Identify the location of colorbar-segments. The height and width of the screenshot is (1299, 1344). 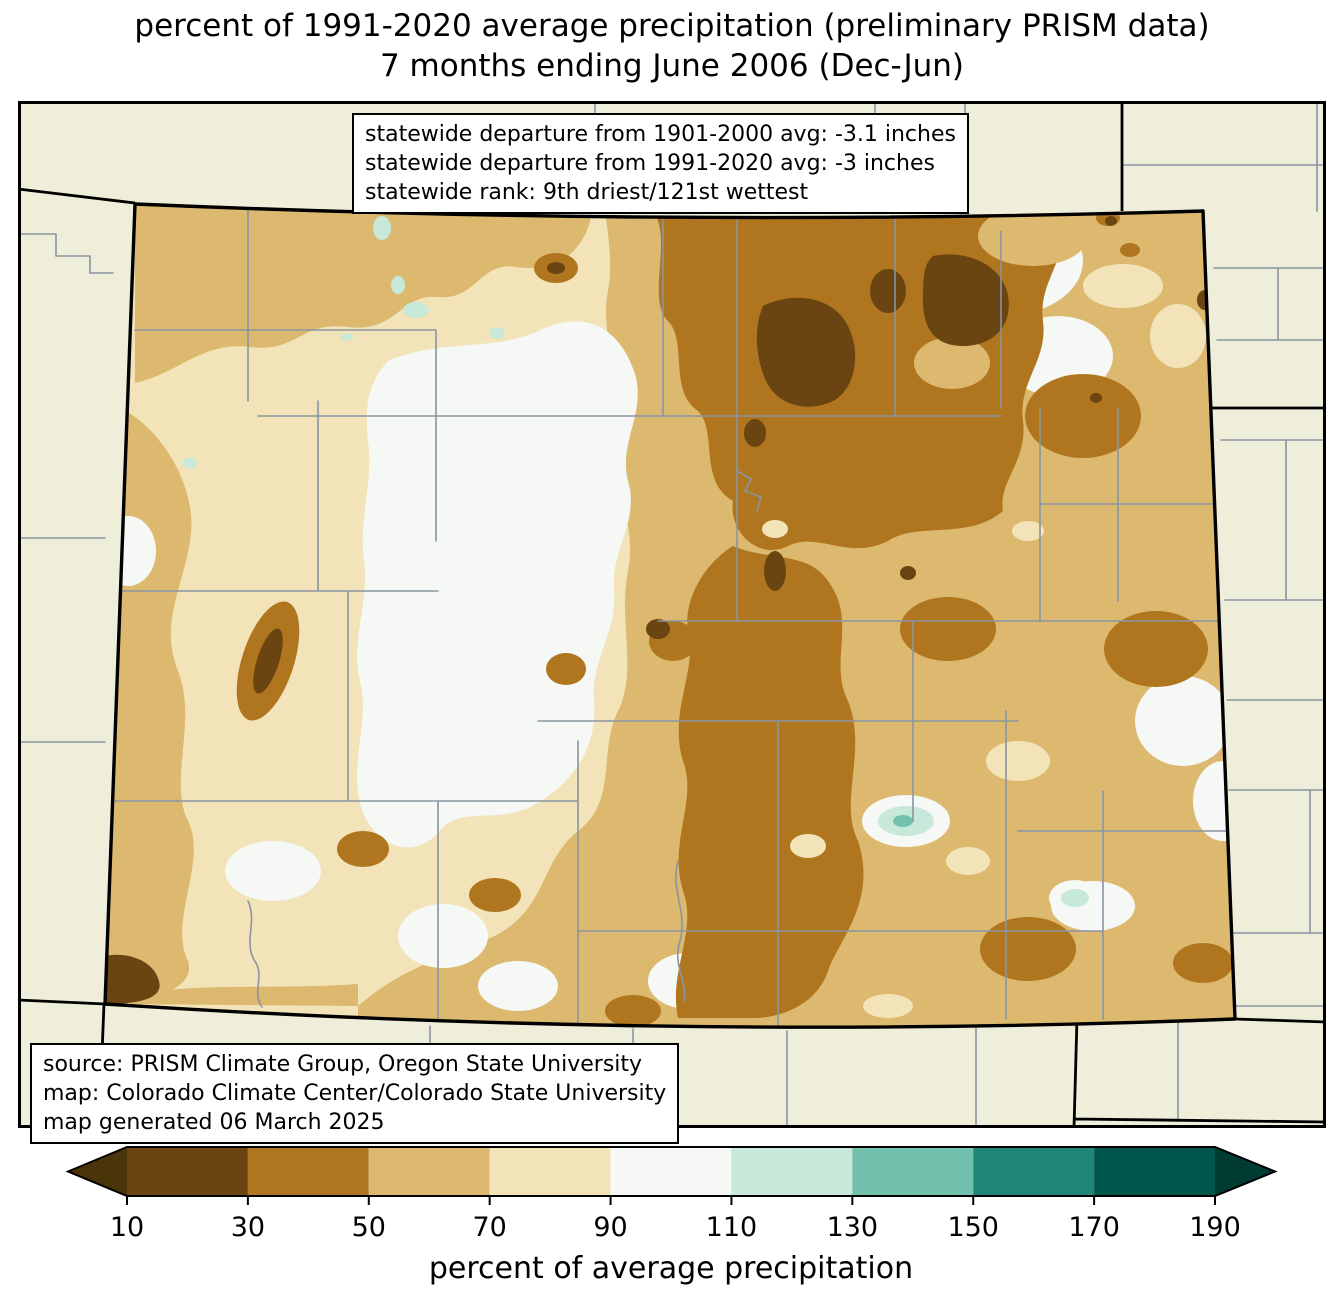
(671, 1171).